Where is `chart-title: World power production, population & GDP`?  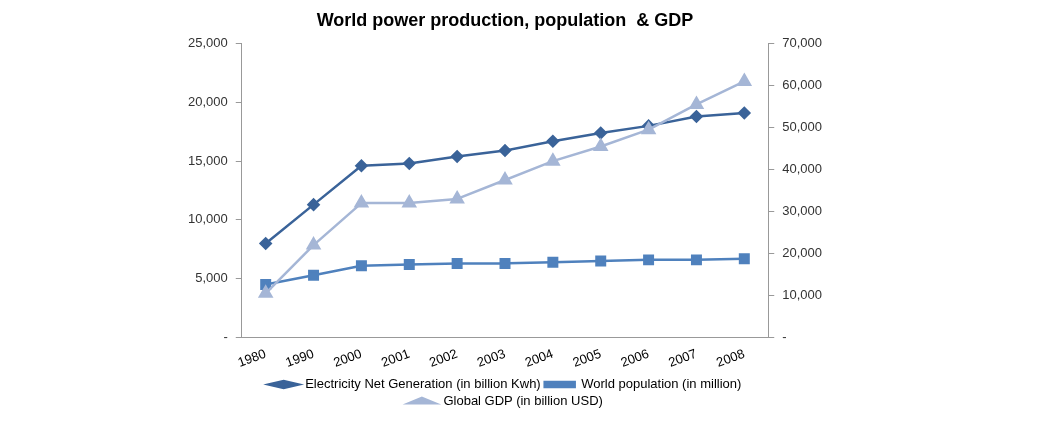 chart-title: World power production, population & GDP is located at coordinates (505, 19).